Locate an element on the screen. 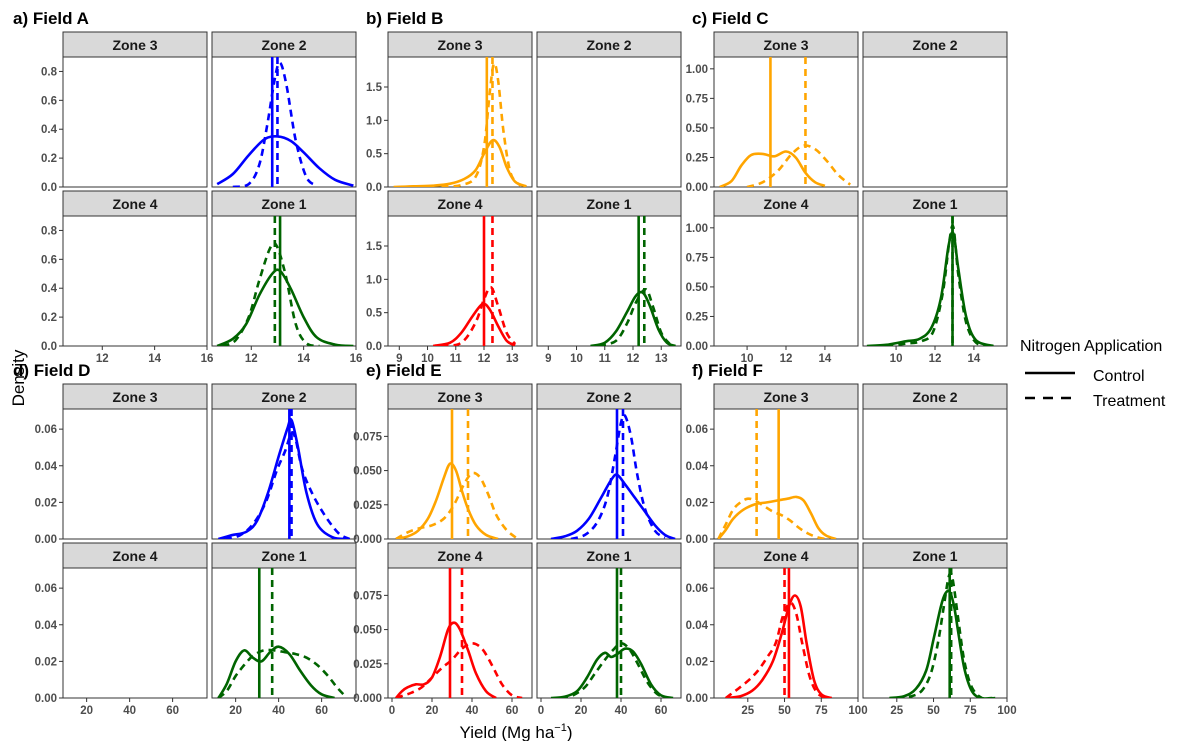 This screenshot has width=1195, height=741. y-axis-label: Density is located at coordinates (18, 377).